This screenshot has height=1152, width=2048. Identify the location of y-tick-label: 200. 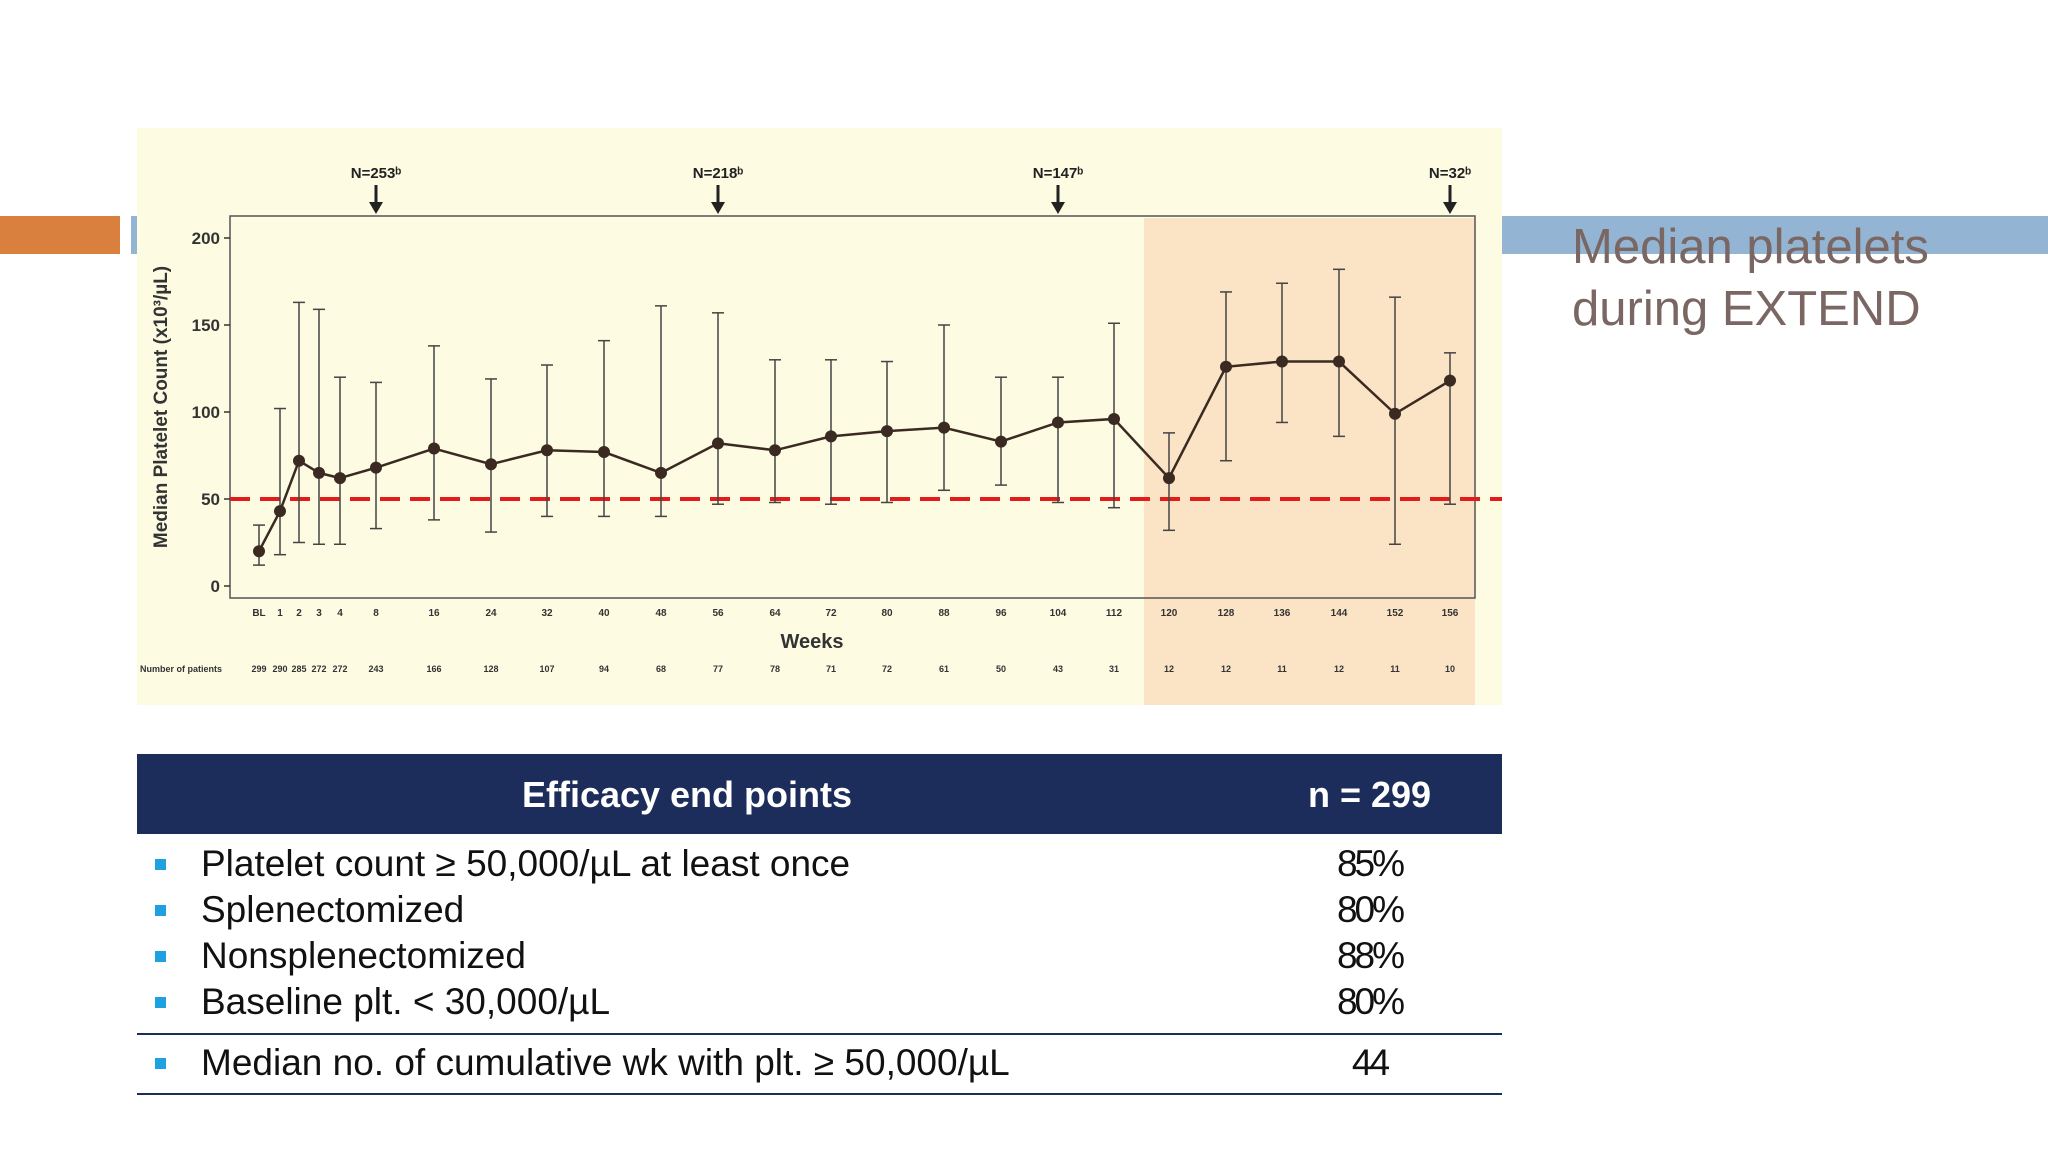
(206, 238).